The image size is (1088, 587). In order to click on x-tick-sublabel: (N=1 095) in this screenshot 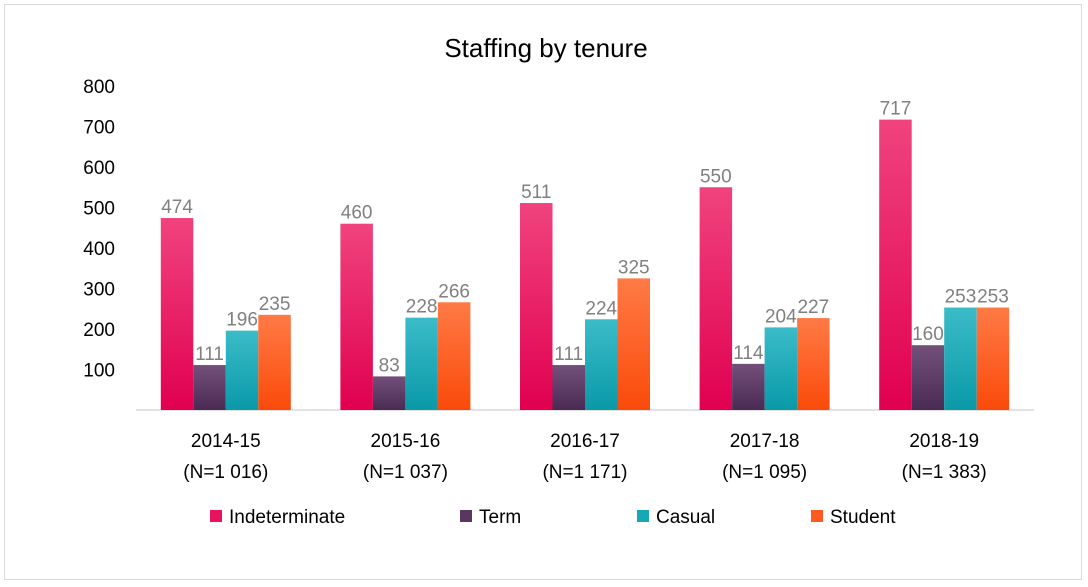, I will do `click(764, 472)`.